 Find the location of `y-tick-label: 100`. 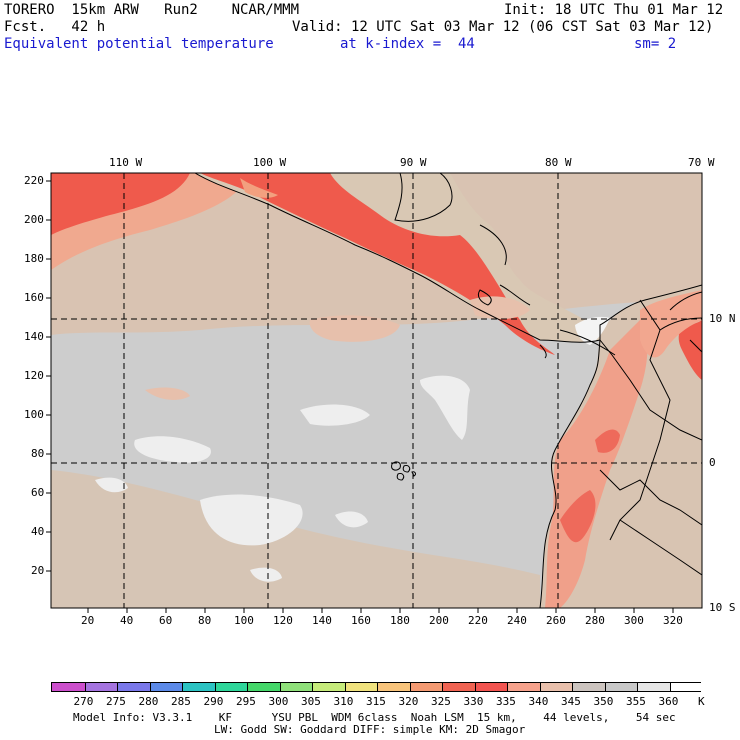

y-tick-label: 100 is located at coordinates (34, 414).